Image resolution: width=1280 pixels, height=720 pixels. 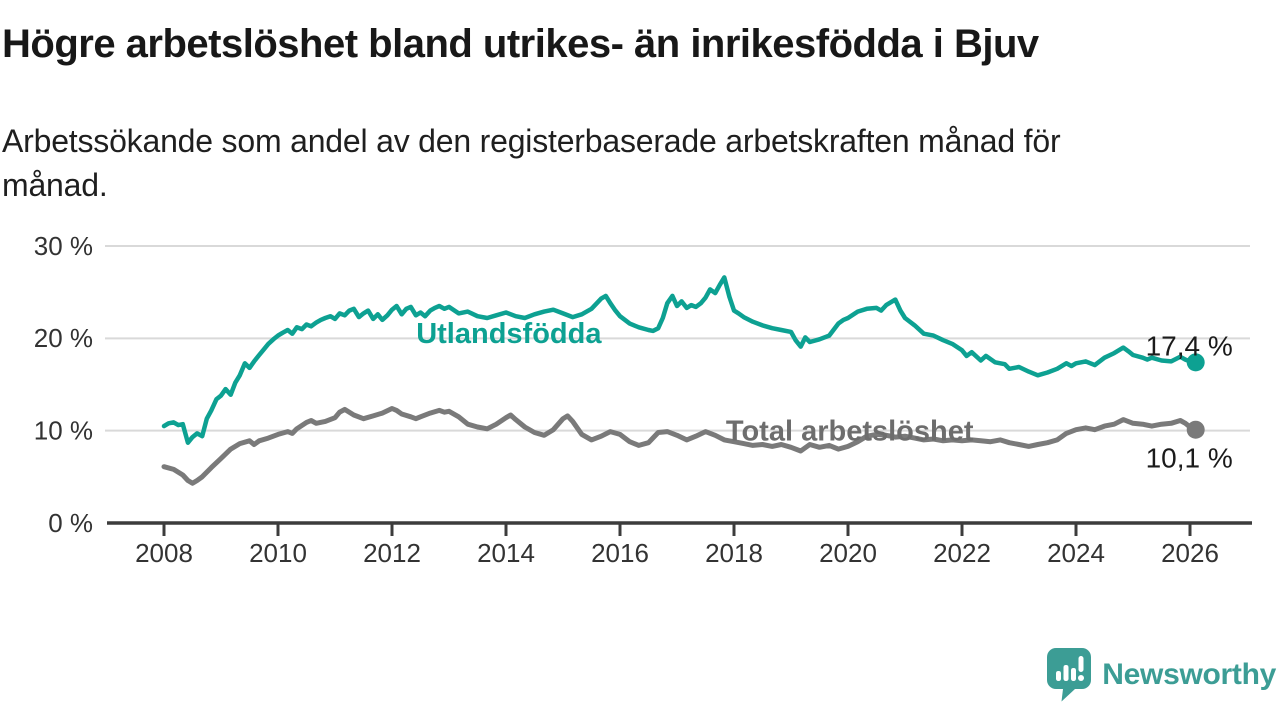 I want to click on x-tick-label: 2026, so click(x=1190, y=553).